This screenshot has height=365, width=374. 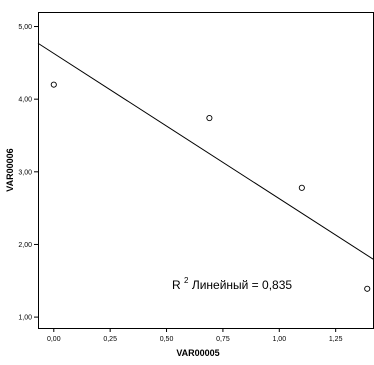 What do you see at coordinates (25, 245) in the screenshot?
I see `y-tick-label: 2,00` at bounding box center [25, 245].